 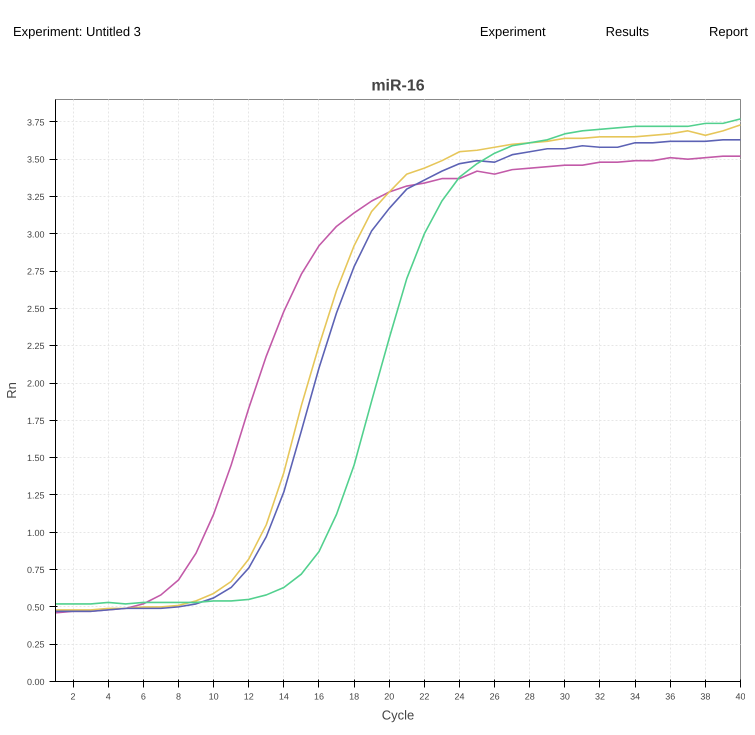 What do you see at coordinates (319, 697) in the screenshot?
I see `x-tick-label: 16` at bounding box center [319, 697].